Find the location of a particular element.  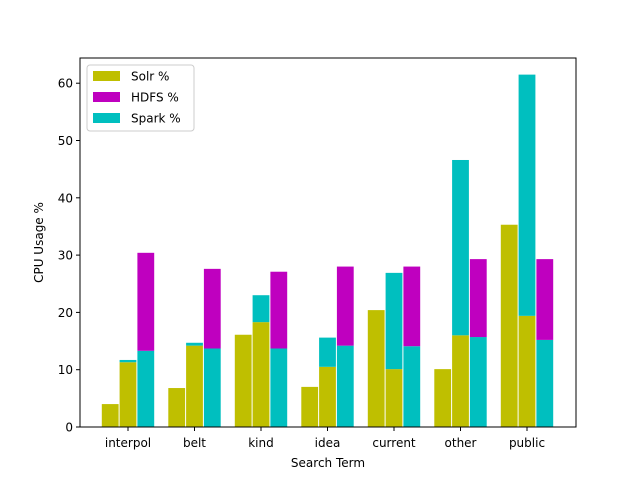

y-axis-title: CPU Usage % is located at coordinates (39, 242).